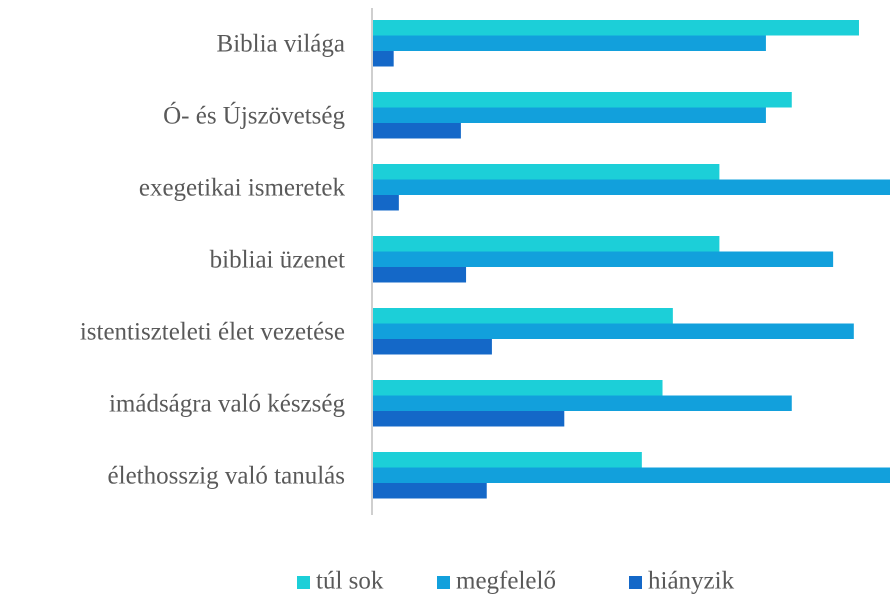 This screenshot has height=605, width=890. What do you see at coordinates (506, 581) in the screenshot?
I see `legend-label: megfelelő` at bounding box center [506, 581].